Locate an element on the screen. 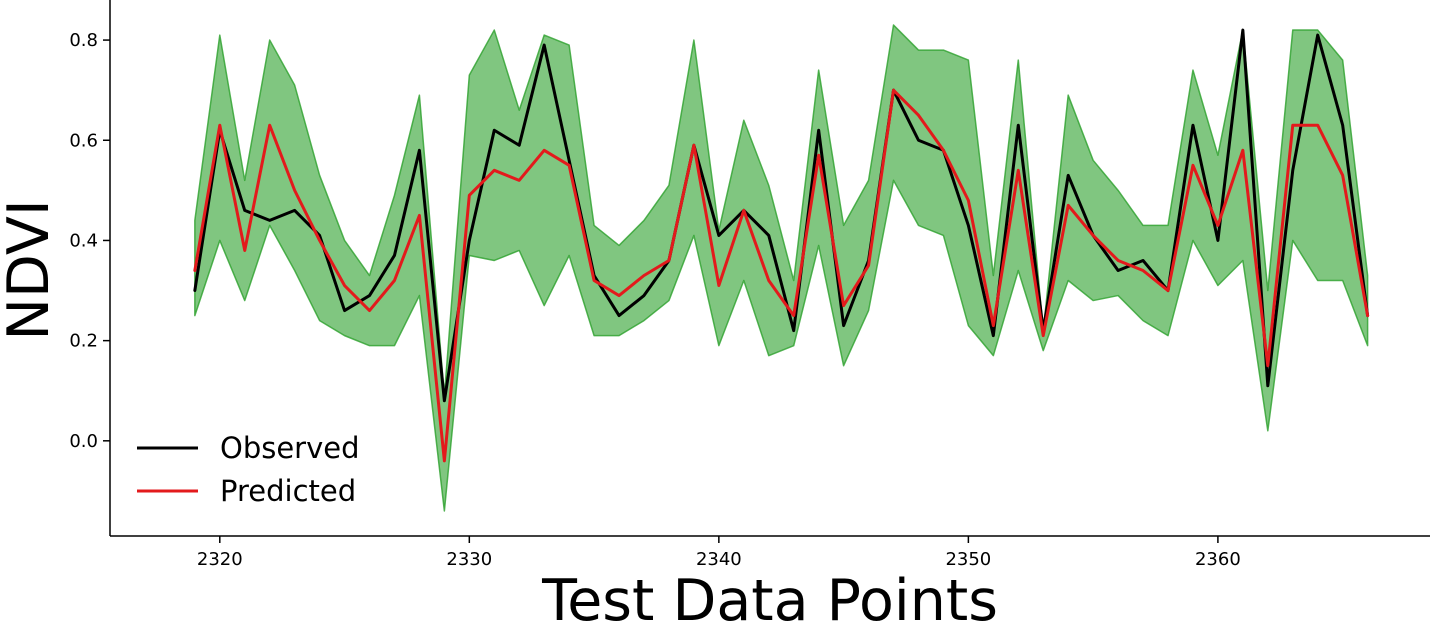  x-tick-label: 2320 is located at coordinates (220, 559).